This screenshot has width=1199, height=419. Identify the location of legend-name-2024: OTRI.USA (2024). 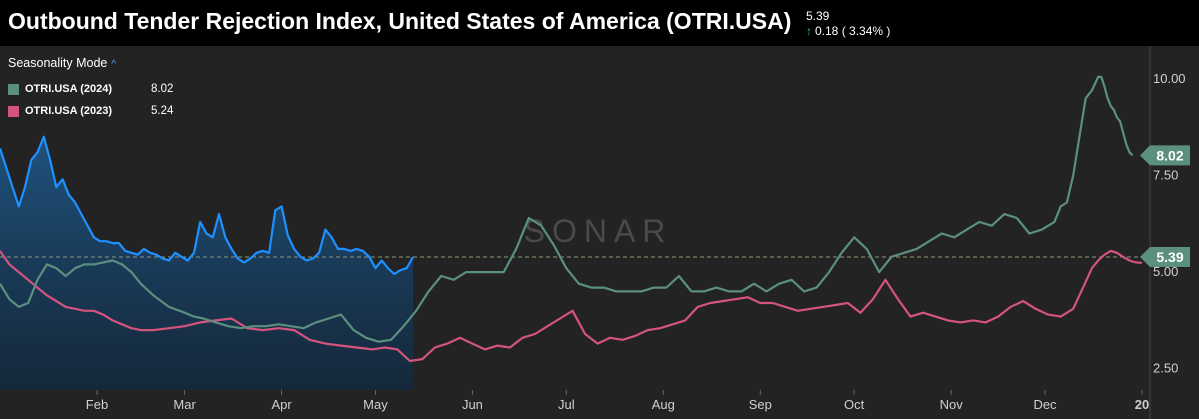
(69, 89).